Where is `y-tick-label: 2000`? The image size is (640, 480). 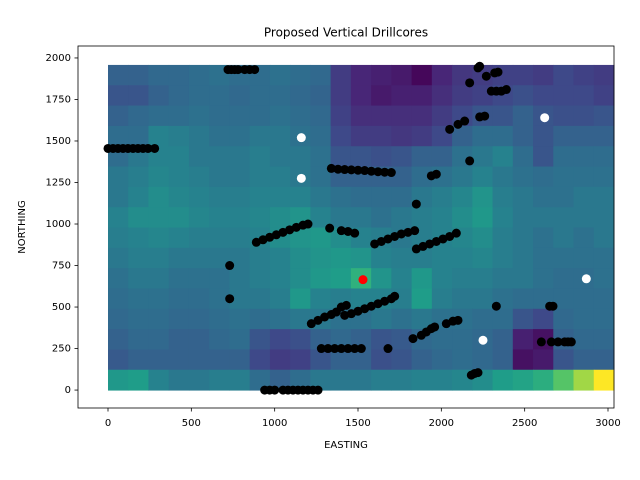
y-tick-label: 2000 is located at coordinates (58, 58).